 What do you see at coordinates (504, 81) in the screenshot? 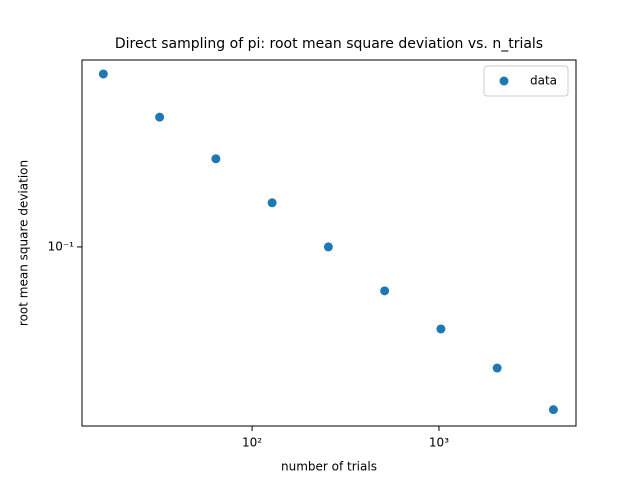
I see `legend-marker` at bounding box center [504, 81].